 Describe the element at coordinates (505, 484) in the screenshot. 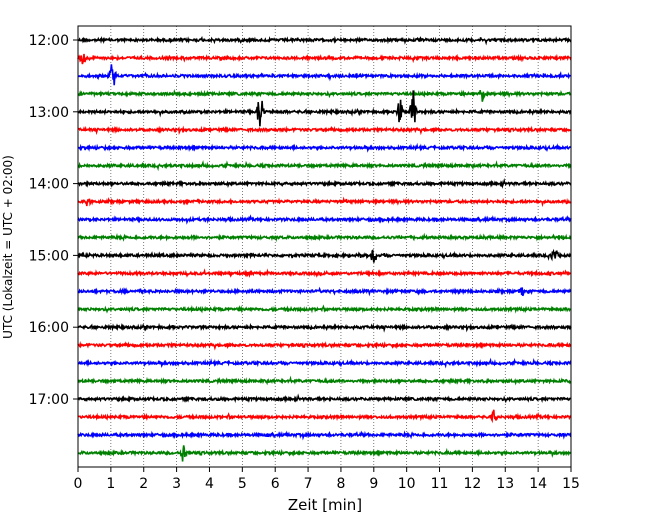

I see `x-tick-label: 13` at that location.